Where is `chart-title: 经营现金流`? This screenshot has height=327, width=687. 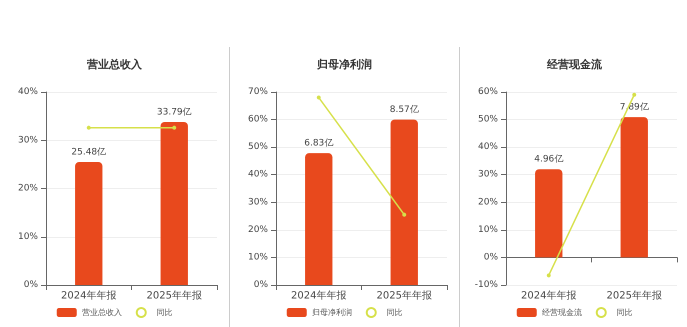
chart-title: 经营现金流 is located at coordinates (574, 64).